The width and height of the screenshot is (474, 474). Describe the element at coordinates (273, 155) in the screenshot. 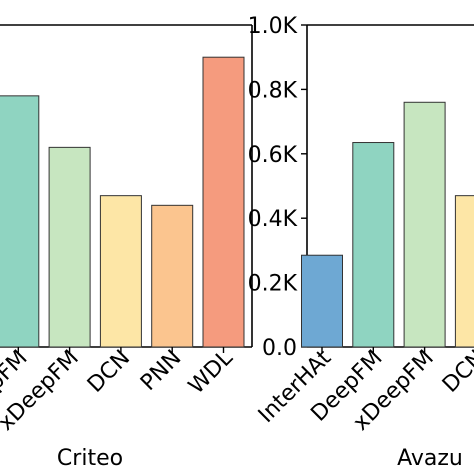

I see `y-tick-label: 0.6K` at that location.